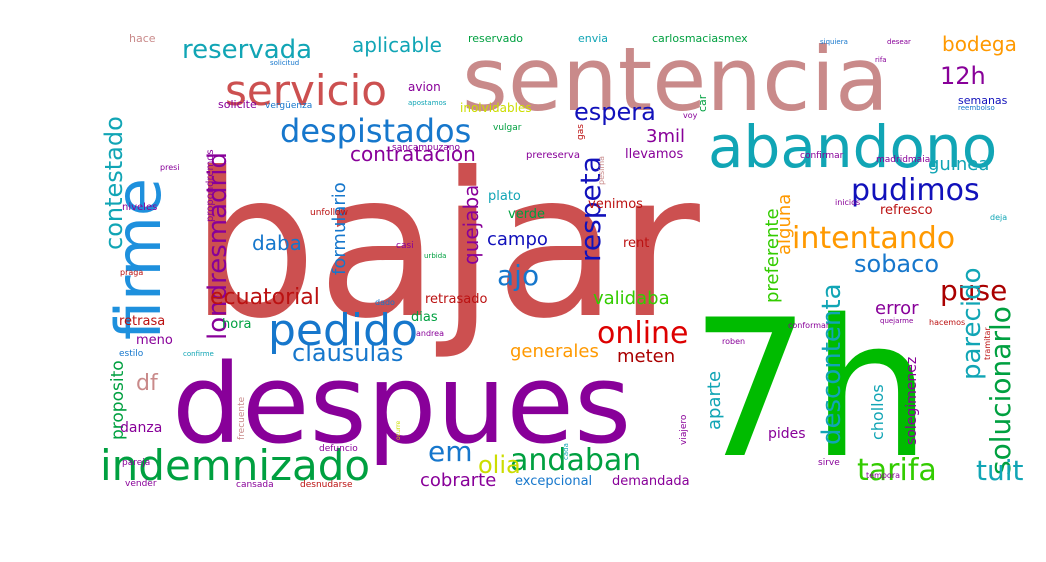  Describe the element at coordinates (784, 224) in the screenshot. I see `word-alguna: alguna` at that location.